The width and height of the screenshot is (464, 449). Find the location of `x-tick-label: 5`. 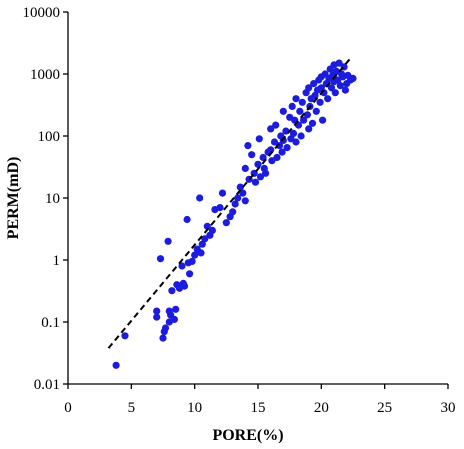

x-tick-label: 5 is located at coordinates (132, 408).